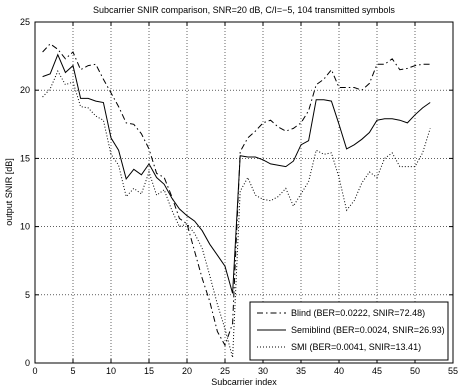 The width and height of the screenshot is (472, 389). What do you see at coordinates (263, 371) in the screenshot?
I see `x-tick-label: 30` at bounding box center [263, 371].